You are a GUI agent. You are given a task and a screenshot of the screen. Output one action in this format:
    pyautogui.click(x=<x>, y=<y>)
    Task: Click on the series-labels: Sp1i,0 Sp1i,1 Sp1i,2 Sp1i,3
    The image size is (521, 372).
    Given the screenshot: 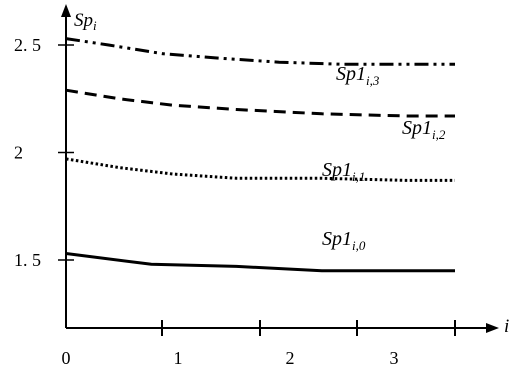 What is the action you would take?
    pyautogui.click(x=384, y=158)
    